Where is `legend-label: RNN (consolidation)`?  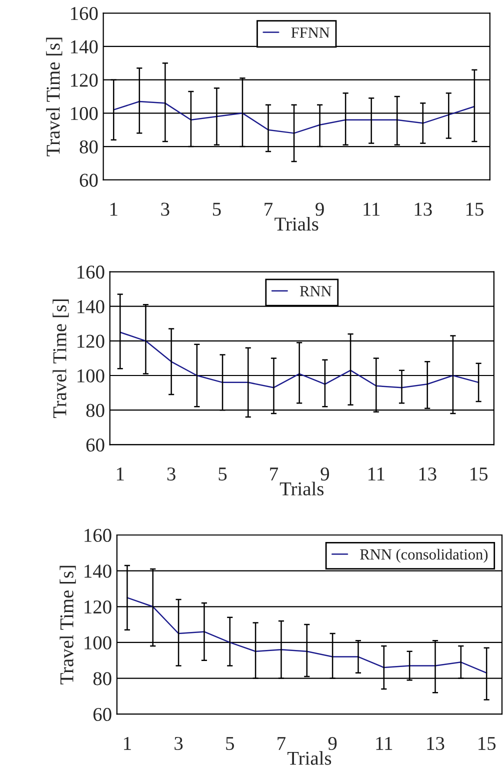 legend-label: RNN (consolidation) is located at coordinates (424, 555).